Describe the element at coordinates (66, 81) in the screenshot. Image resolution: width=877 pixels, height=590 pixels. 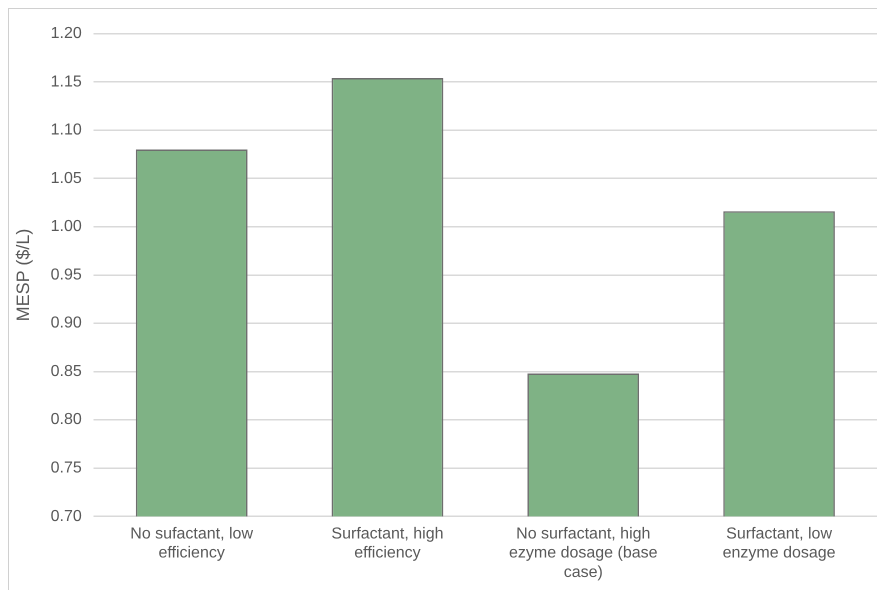
I see `y-tick-label: 1.15` at that location.